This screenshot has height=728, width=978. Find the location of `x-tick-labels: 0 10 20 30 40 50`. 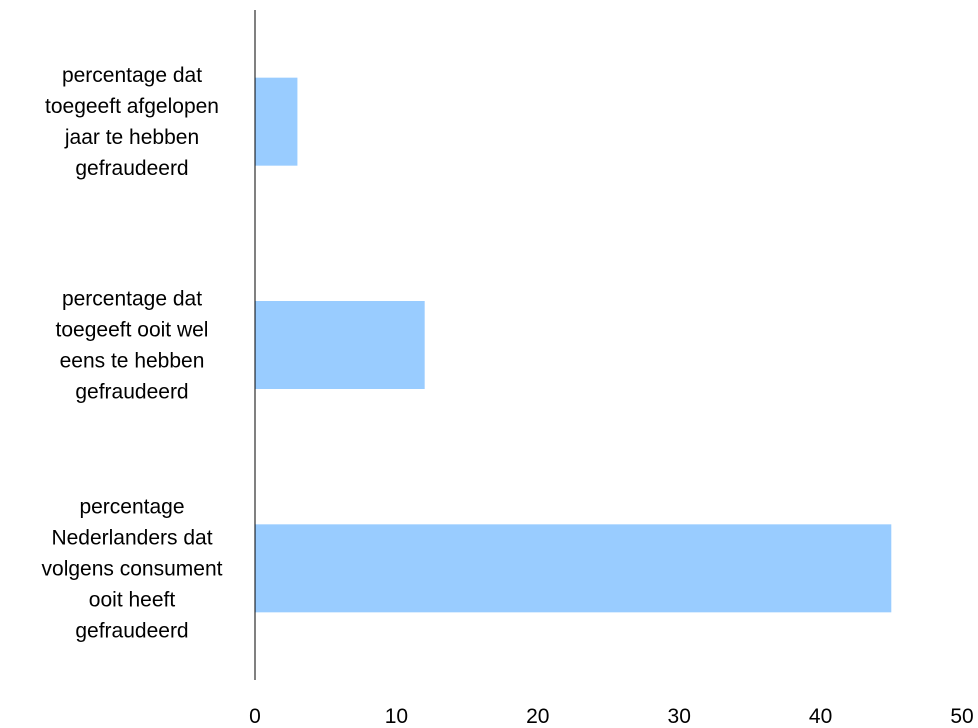

x-tick-labels: 0 10 20 30 40 50 is located at coordinates (611, 716).